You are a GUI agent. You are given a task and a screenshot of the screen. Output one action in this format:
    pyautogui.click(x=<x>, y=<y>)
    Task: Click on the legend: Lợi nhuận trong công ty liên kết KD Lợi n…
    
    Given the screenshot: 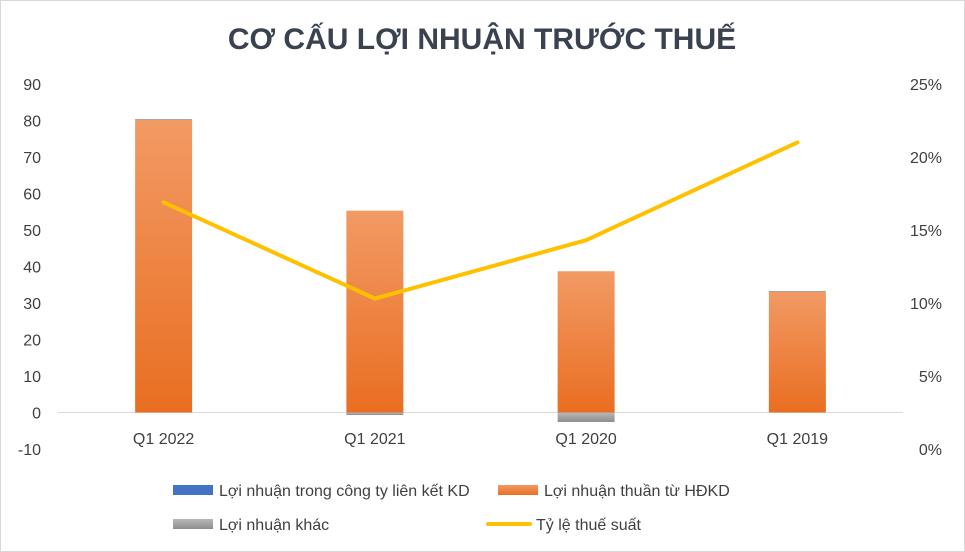 What is the action you would take?
    pyautogui.click(x=451, y=508)
    